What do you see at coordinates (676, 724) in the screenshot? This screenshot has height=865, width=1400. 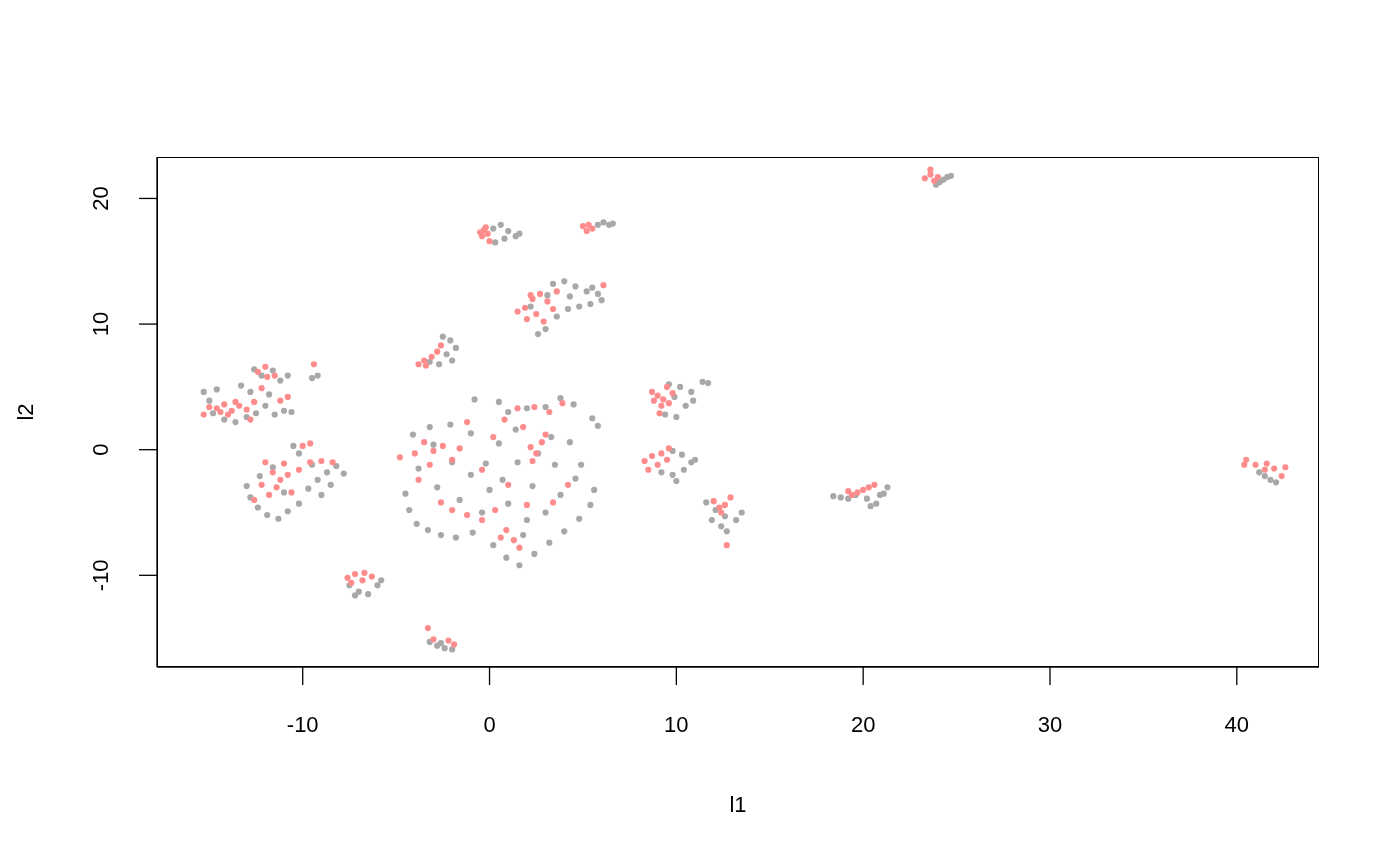 I see `x-tick-label: 10` at bounding box center [676, 724].